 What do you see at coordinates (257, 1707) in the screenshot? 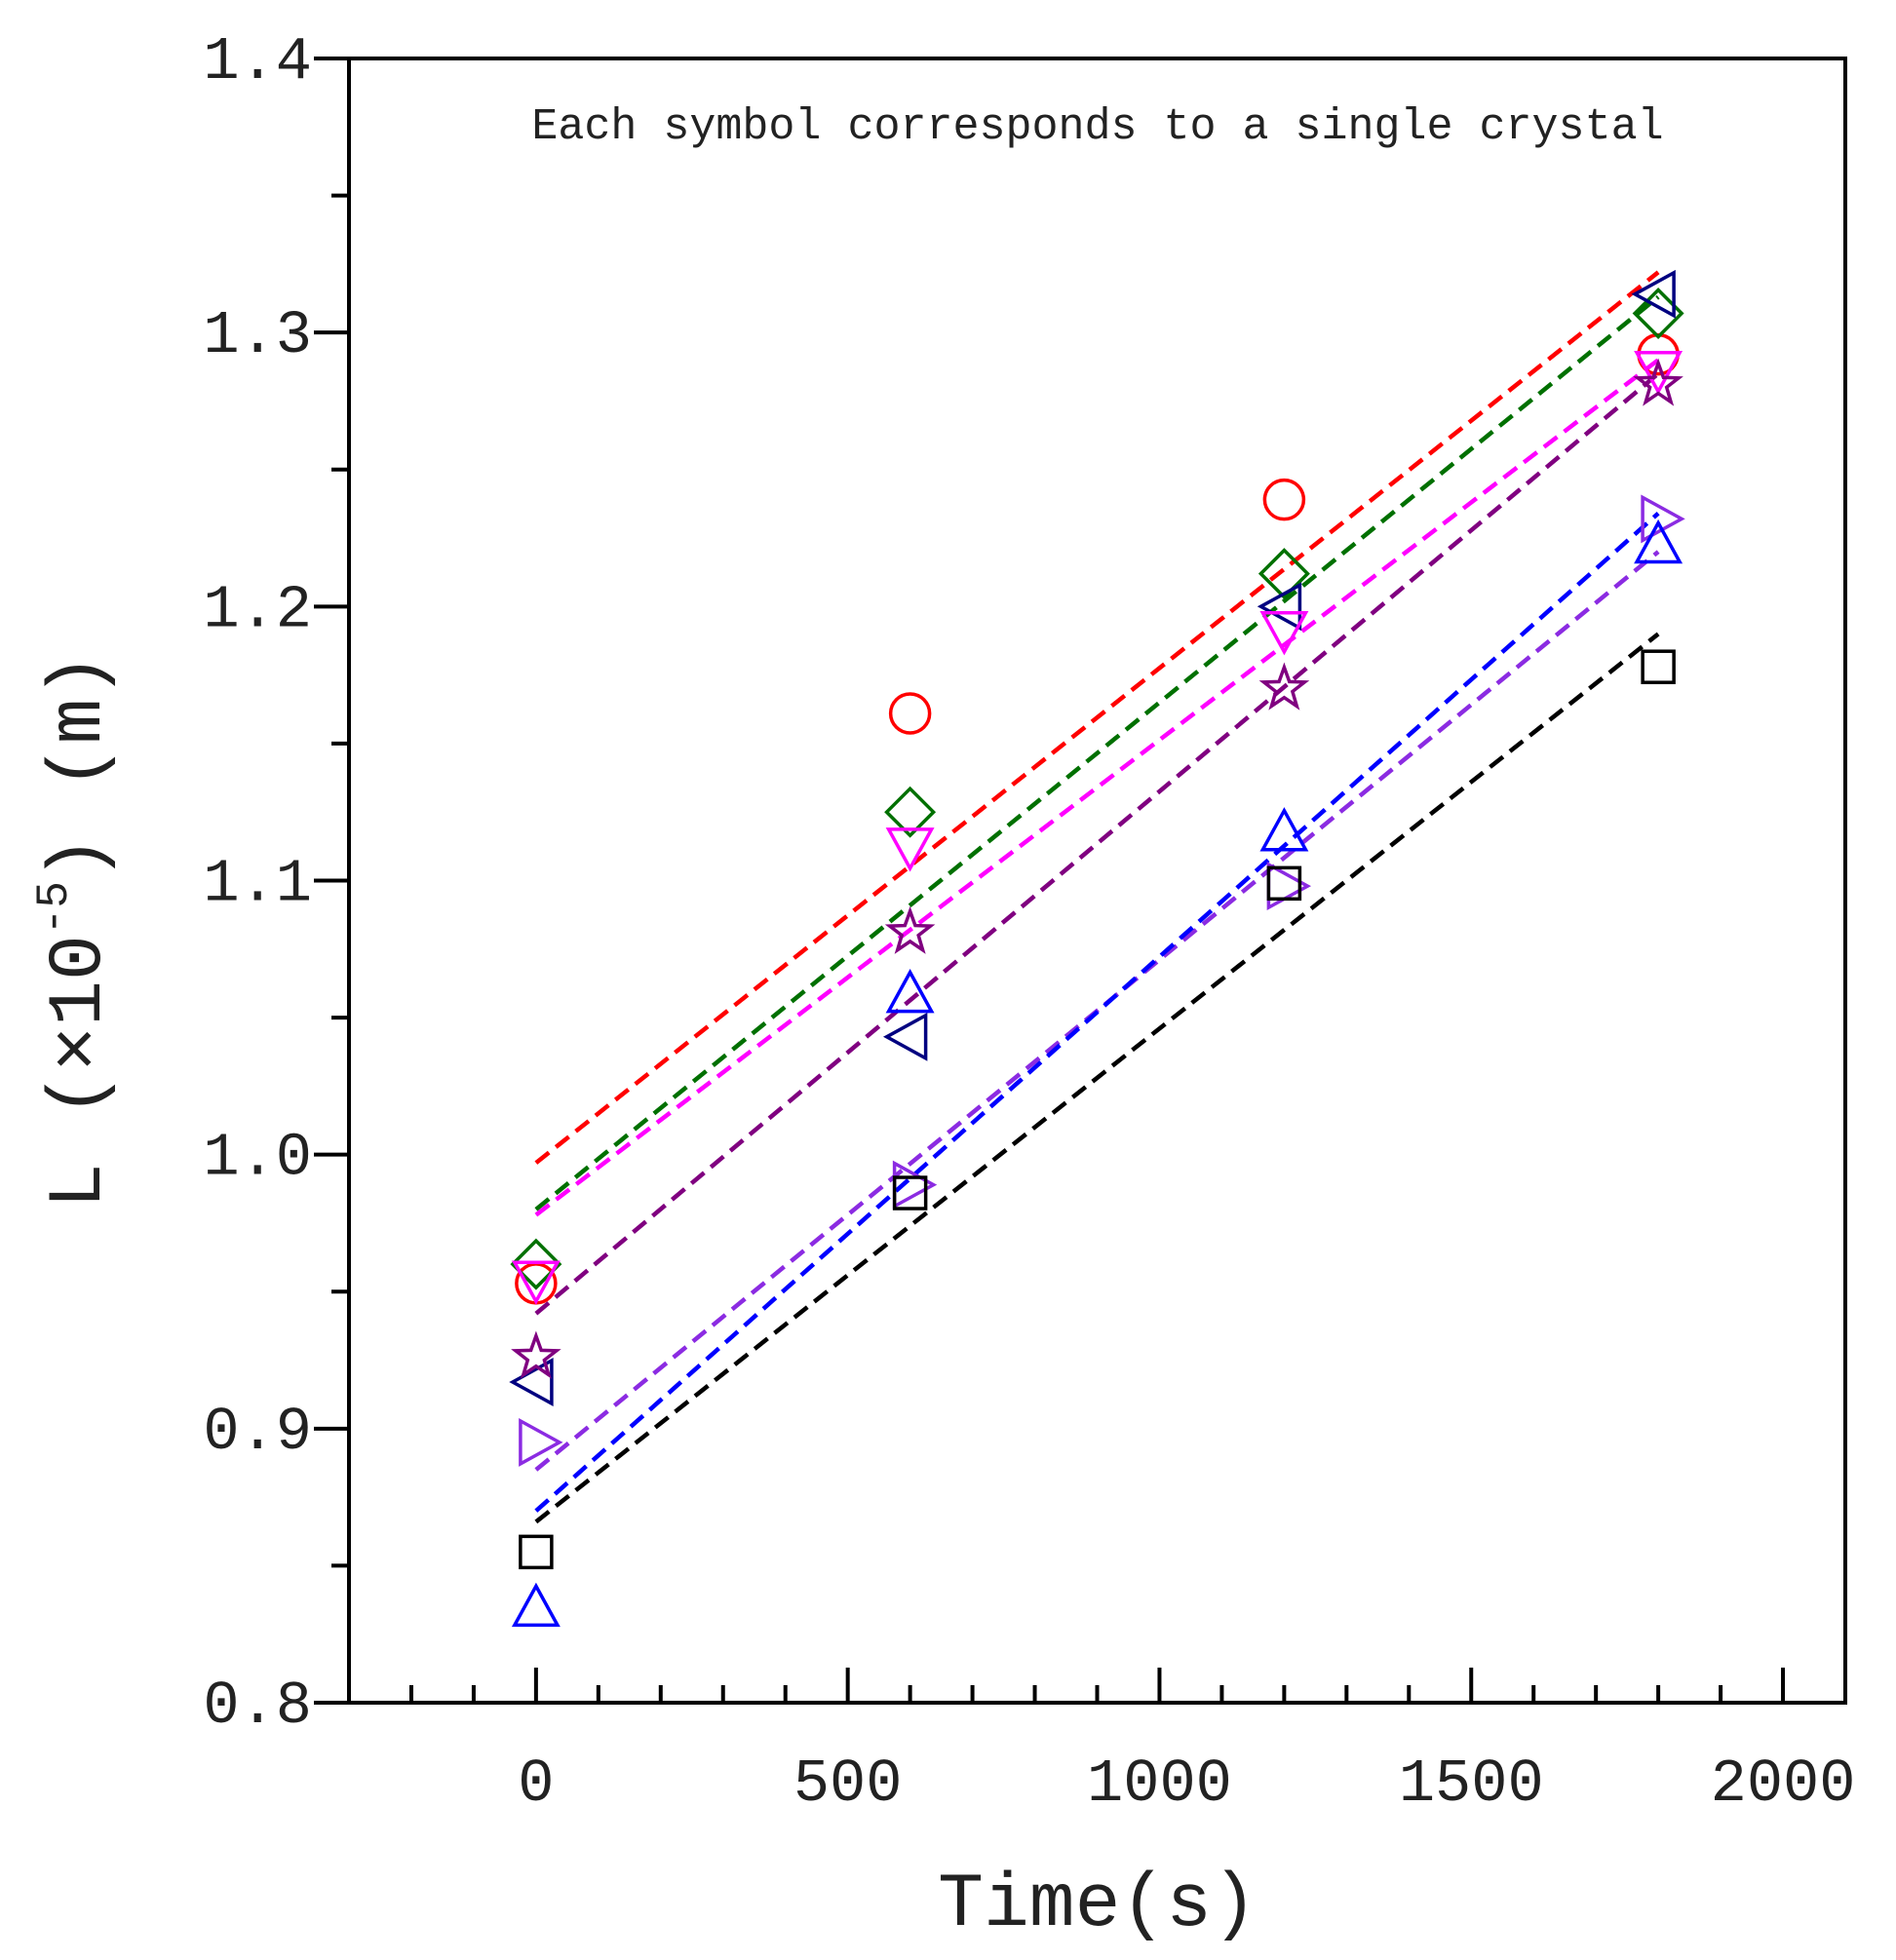
I see `y-tick-label: 0.8` at bounding box center [257, 1707].